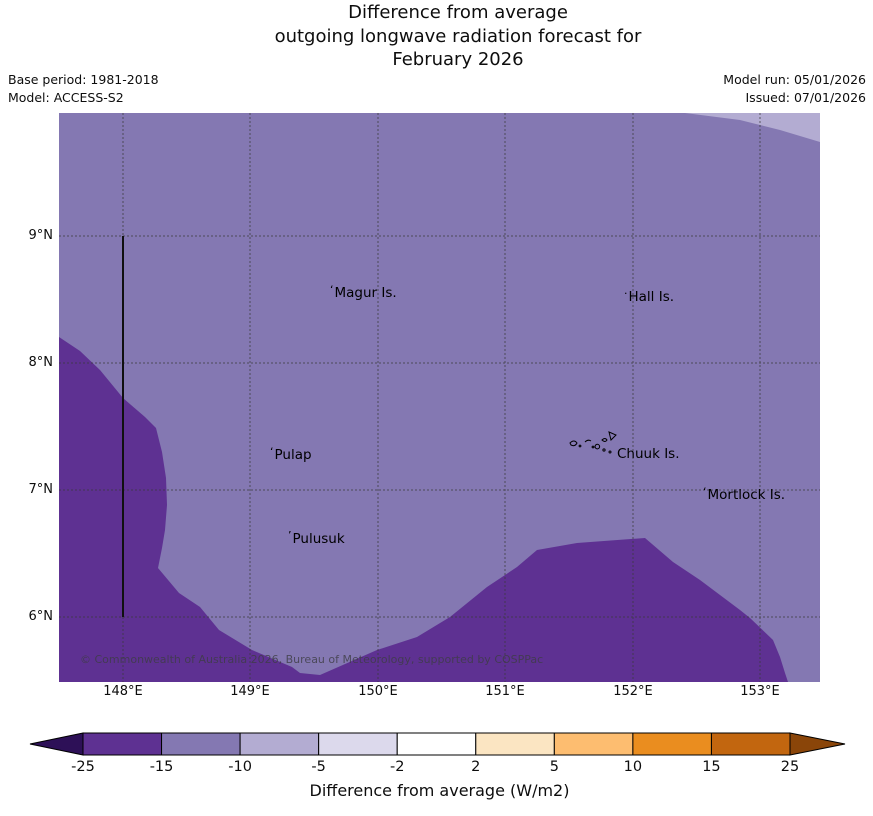 This screenshot has width=873, height=816. Describe the element at coordinates (633, 767) in the screenshot. I see `colorbar-tick-label: 10` at that location.